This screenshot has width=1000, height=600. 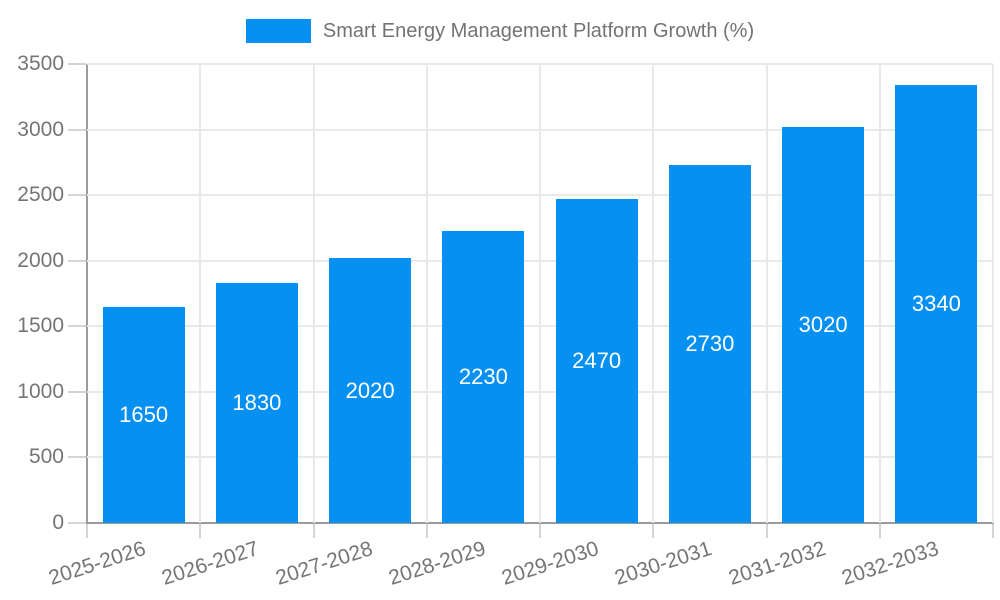 I want to click on bar: 3020, so click(x=823, y=324).